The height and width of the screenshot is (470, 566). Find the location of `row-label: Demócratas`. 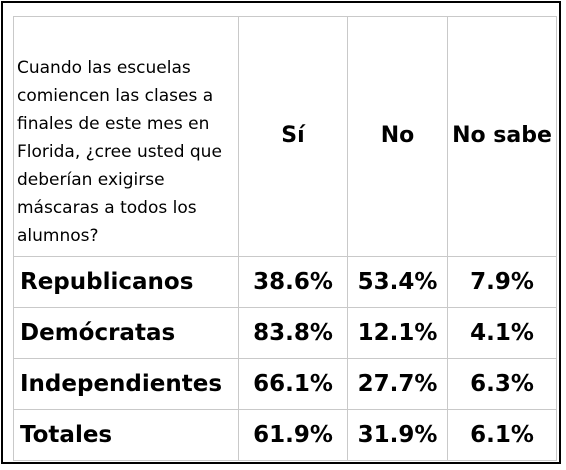

row-label: Demócratas is located at coordinates (126, 332).